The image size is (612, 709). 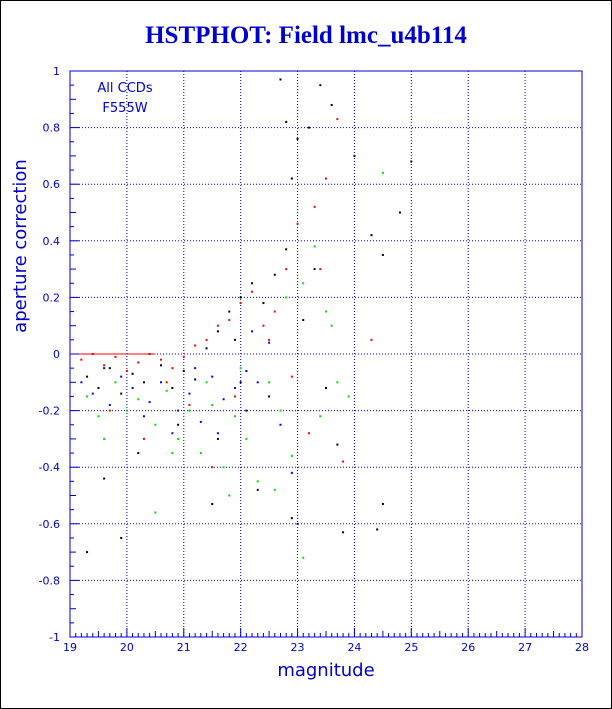 I want to click on x-tick-label: 20, so click(x=127, y=647).